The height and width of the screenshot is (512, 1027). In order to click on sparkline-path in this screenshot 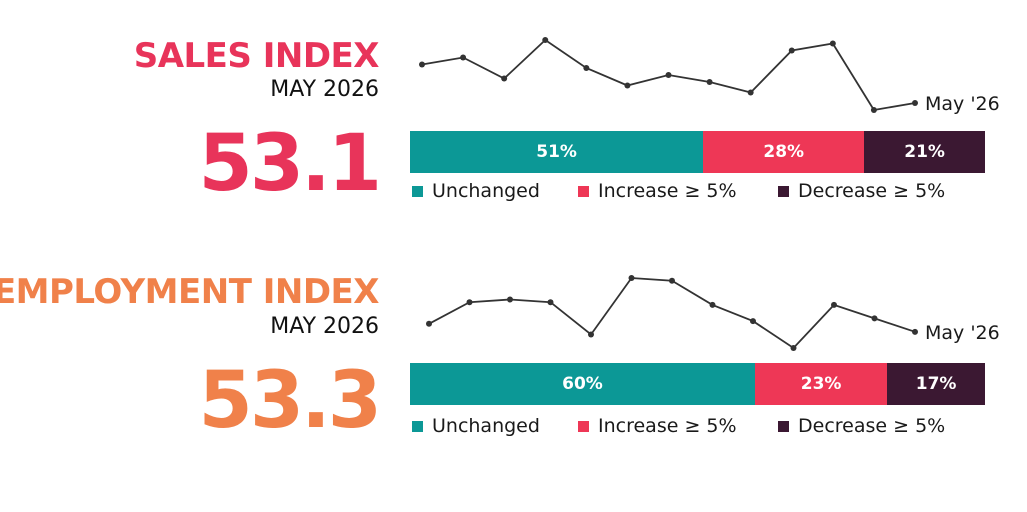, I will do `click(672, 313)`.